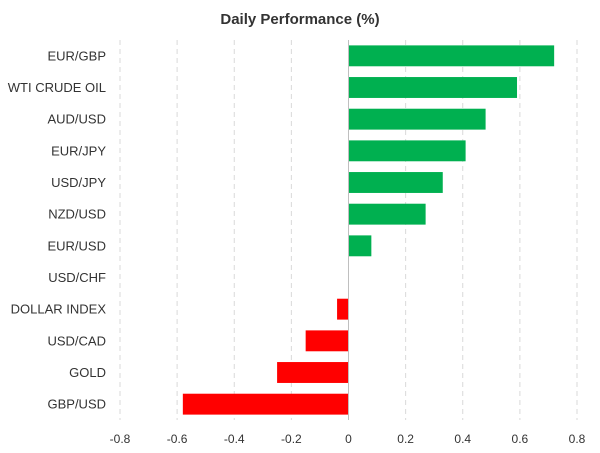 The image size is (600, 453). I want to click on category-label-11: GBP/USD, so click(76, 404).